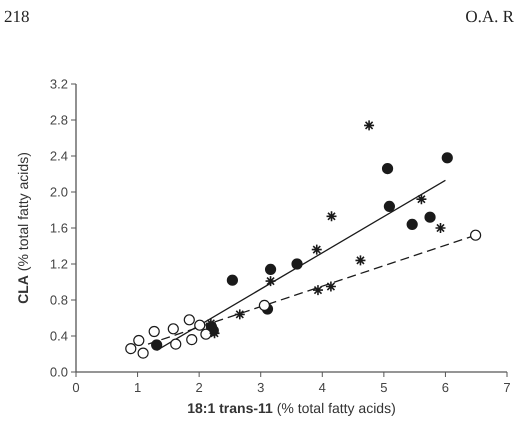 The image size is (514, 440). What do you see at coordinates (384, 387) in the screenshot?
I see `x-tick-label: 5` at bounding box center [384, 387].